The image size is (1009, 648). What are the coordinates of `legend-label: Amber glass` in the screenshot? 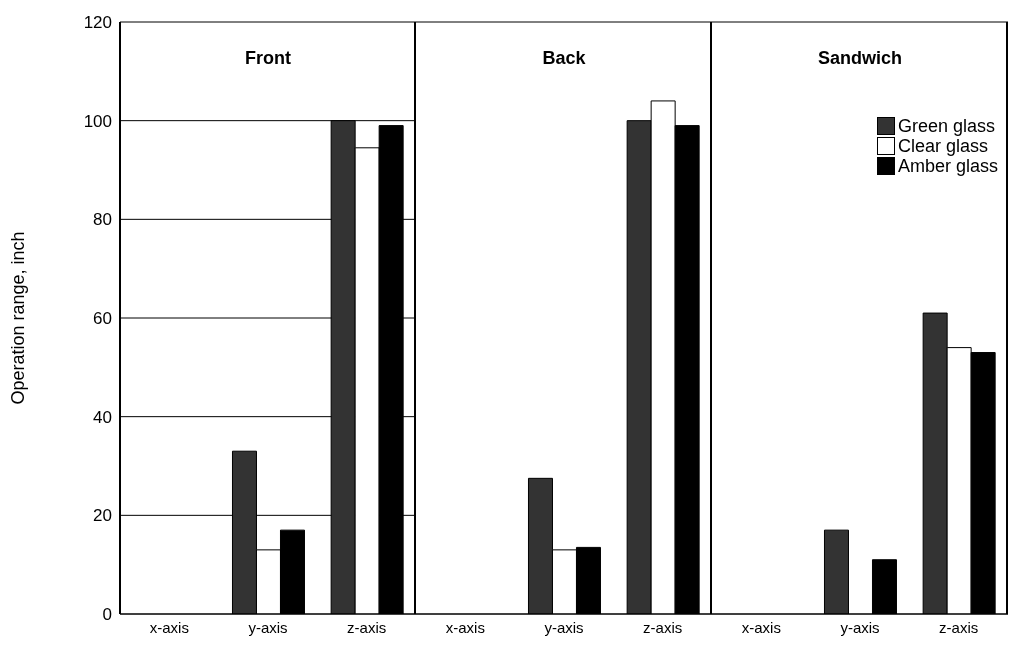 It's located at (947, 166).